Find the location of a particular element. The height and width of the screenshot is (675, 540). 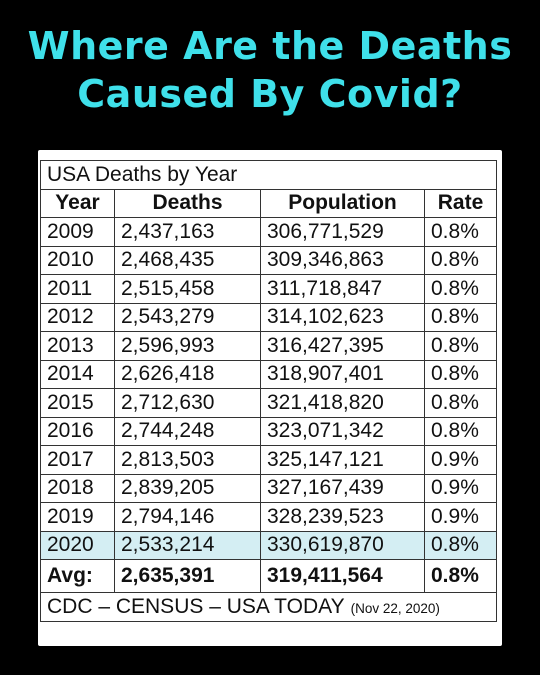

table-row: 2020 2,533,214 330,619,870 0.8% is located at coordinates (269, 545).